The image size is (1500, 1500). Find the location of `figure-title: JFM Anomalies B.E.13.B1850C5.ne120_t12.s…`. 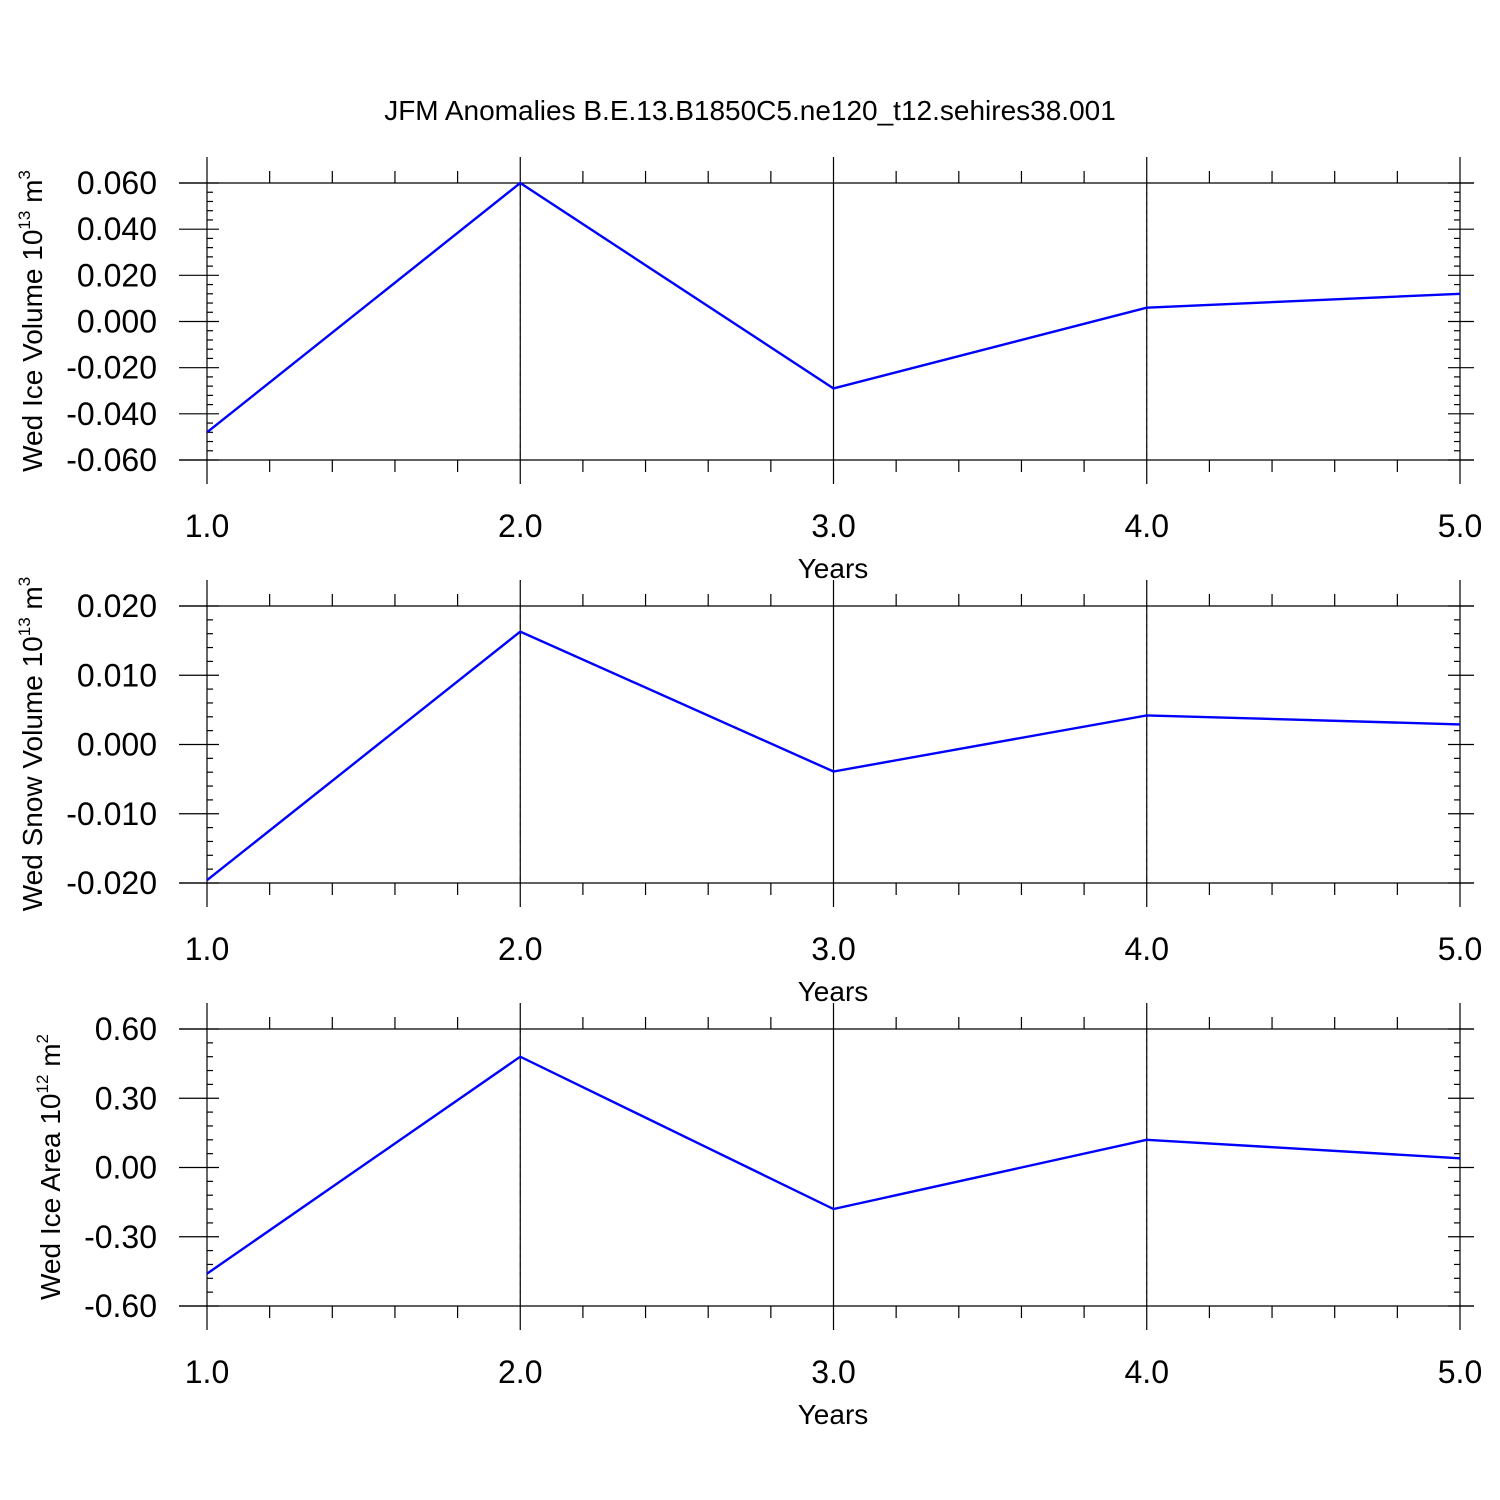

figure-title: JFM Anomalies B.E.13.B1850C5.ne120_t12.s… is located at coordinates (750, 110).